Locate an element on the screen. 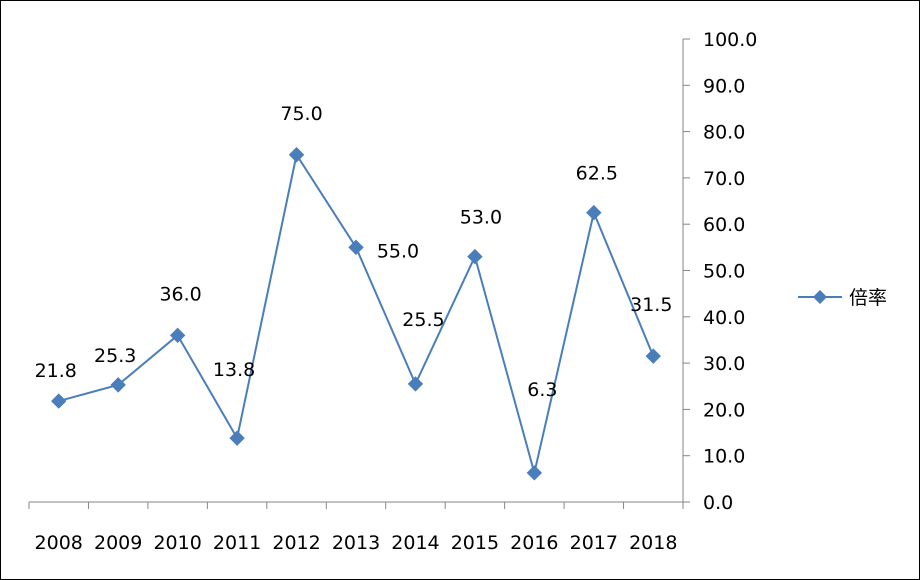 This screenshot has height=580, width=920. data-label: 31.5 is located at coordinates (651, 305).